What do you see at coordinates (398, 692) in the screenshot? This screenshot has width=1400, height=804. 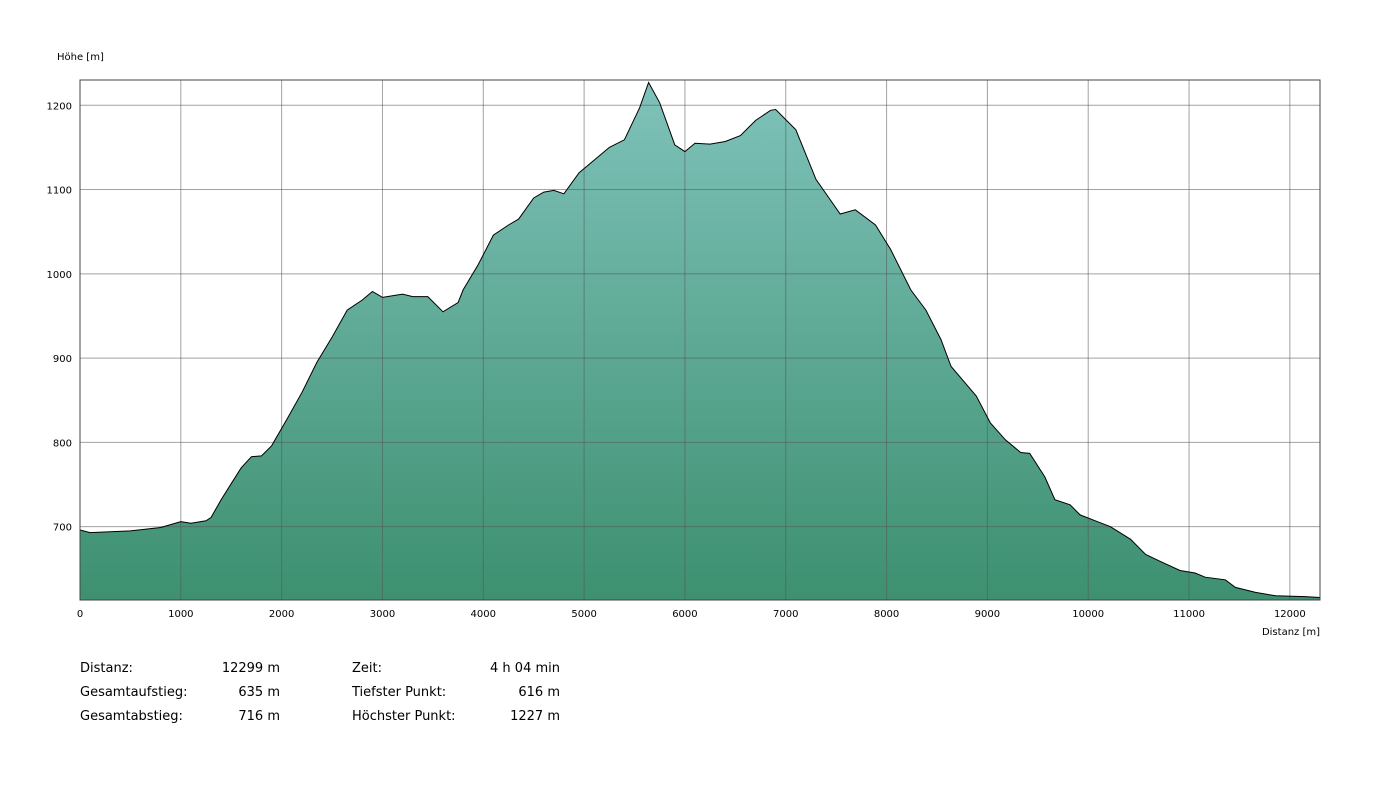 I see `stat-label: Tiefster Punkt:` at bounding box center [398, 692].